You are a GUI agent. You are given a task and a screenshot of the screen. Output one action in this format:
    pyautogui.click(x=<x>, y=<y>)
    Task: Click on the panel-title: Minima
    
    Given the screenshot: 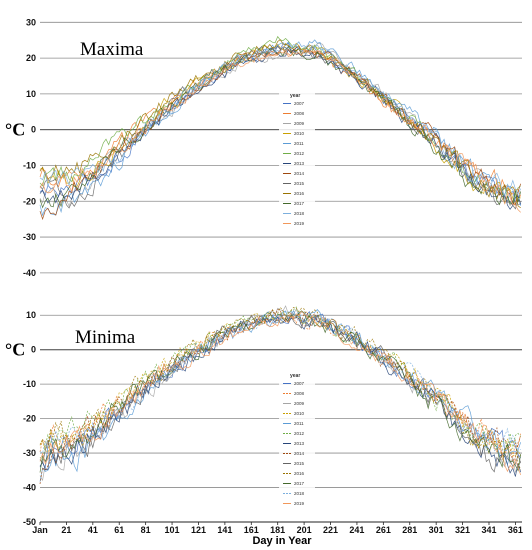 What is the action you would take?
    pyautogui.click(x=105, y=337)
    